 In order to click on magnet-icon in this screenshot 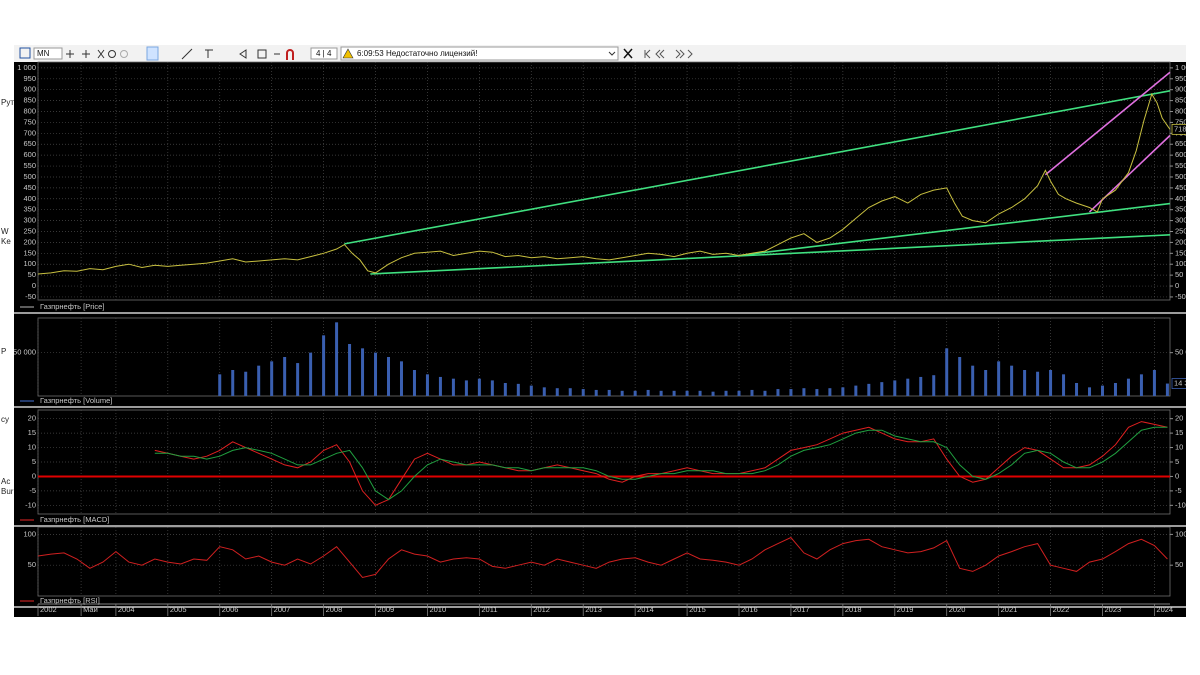, I will do `click(290, 54)`.